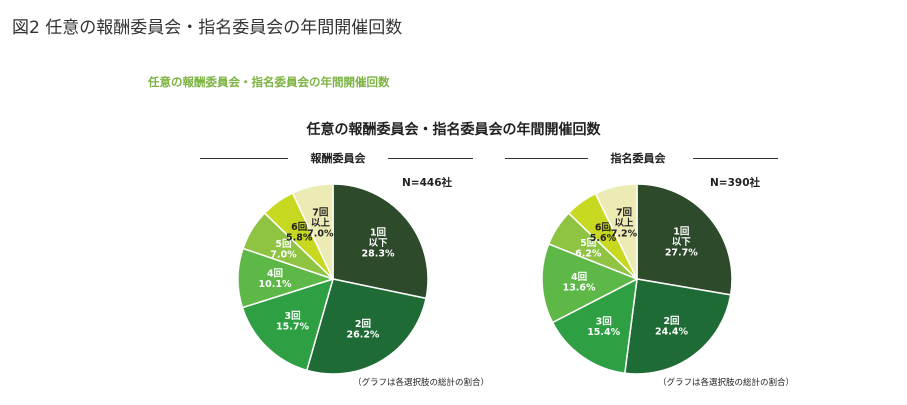  I want to click on sample-size-right: N=390社, so click(735, 183).